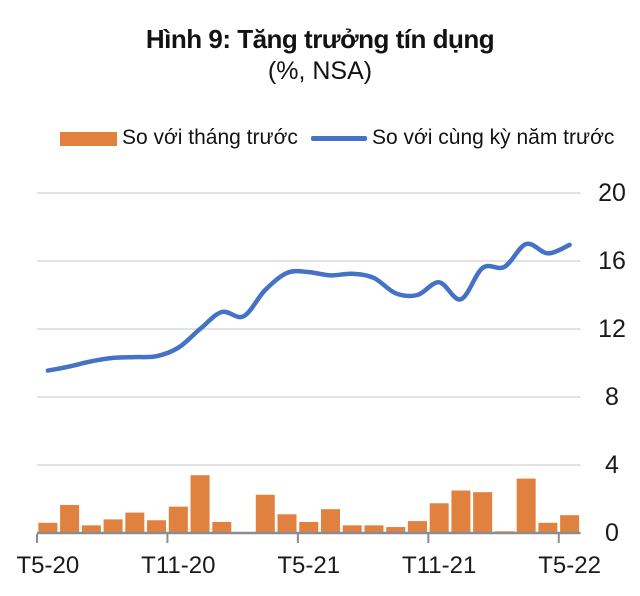 The width and height of the screenshot is (640, 596). I want to click on y-axis-label: 12, so click(612, 329).